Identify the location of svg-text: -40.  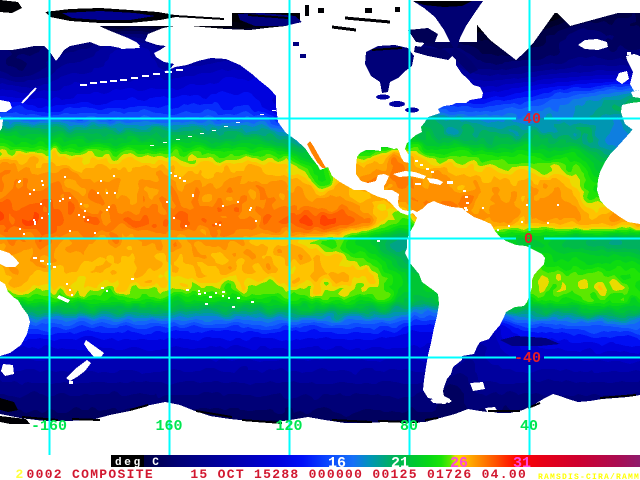
(527, 358).